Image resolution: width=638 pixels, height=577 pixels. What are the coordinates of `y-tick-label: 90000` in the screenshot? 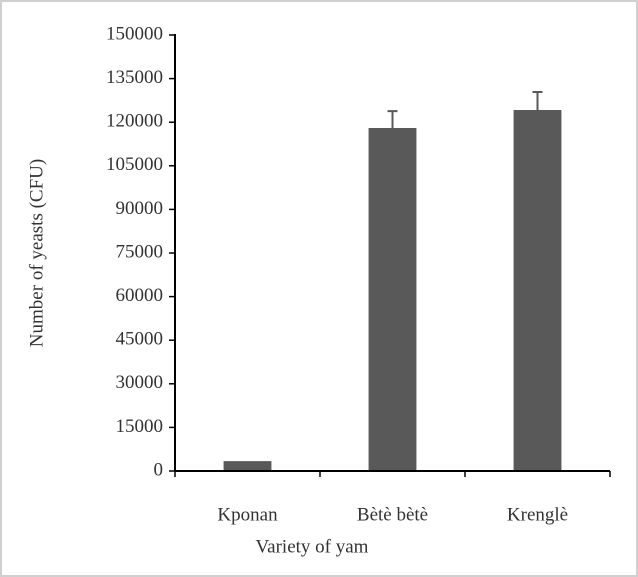 It's located at (140, 208).